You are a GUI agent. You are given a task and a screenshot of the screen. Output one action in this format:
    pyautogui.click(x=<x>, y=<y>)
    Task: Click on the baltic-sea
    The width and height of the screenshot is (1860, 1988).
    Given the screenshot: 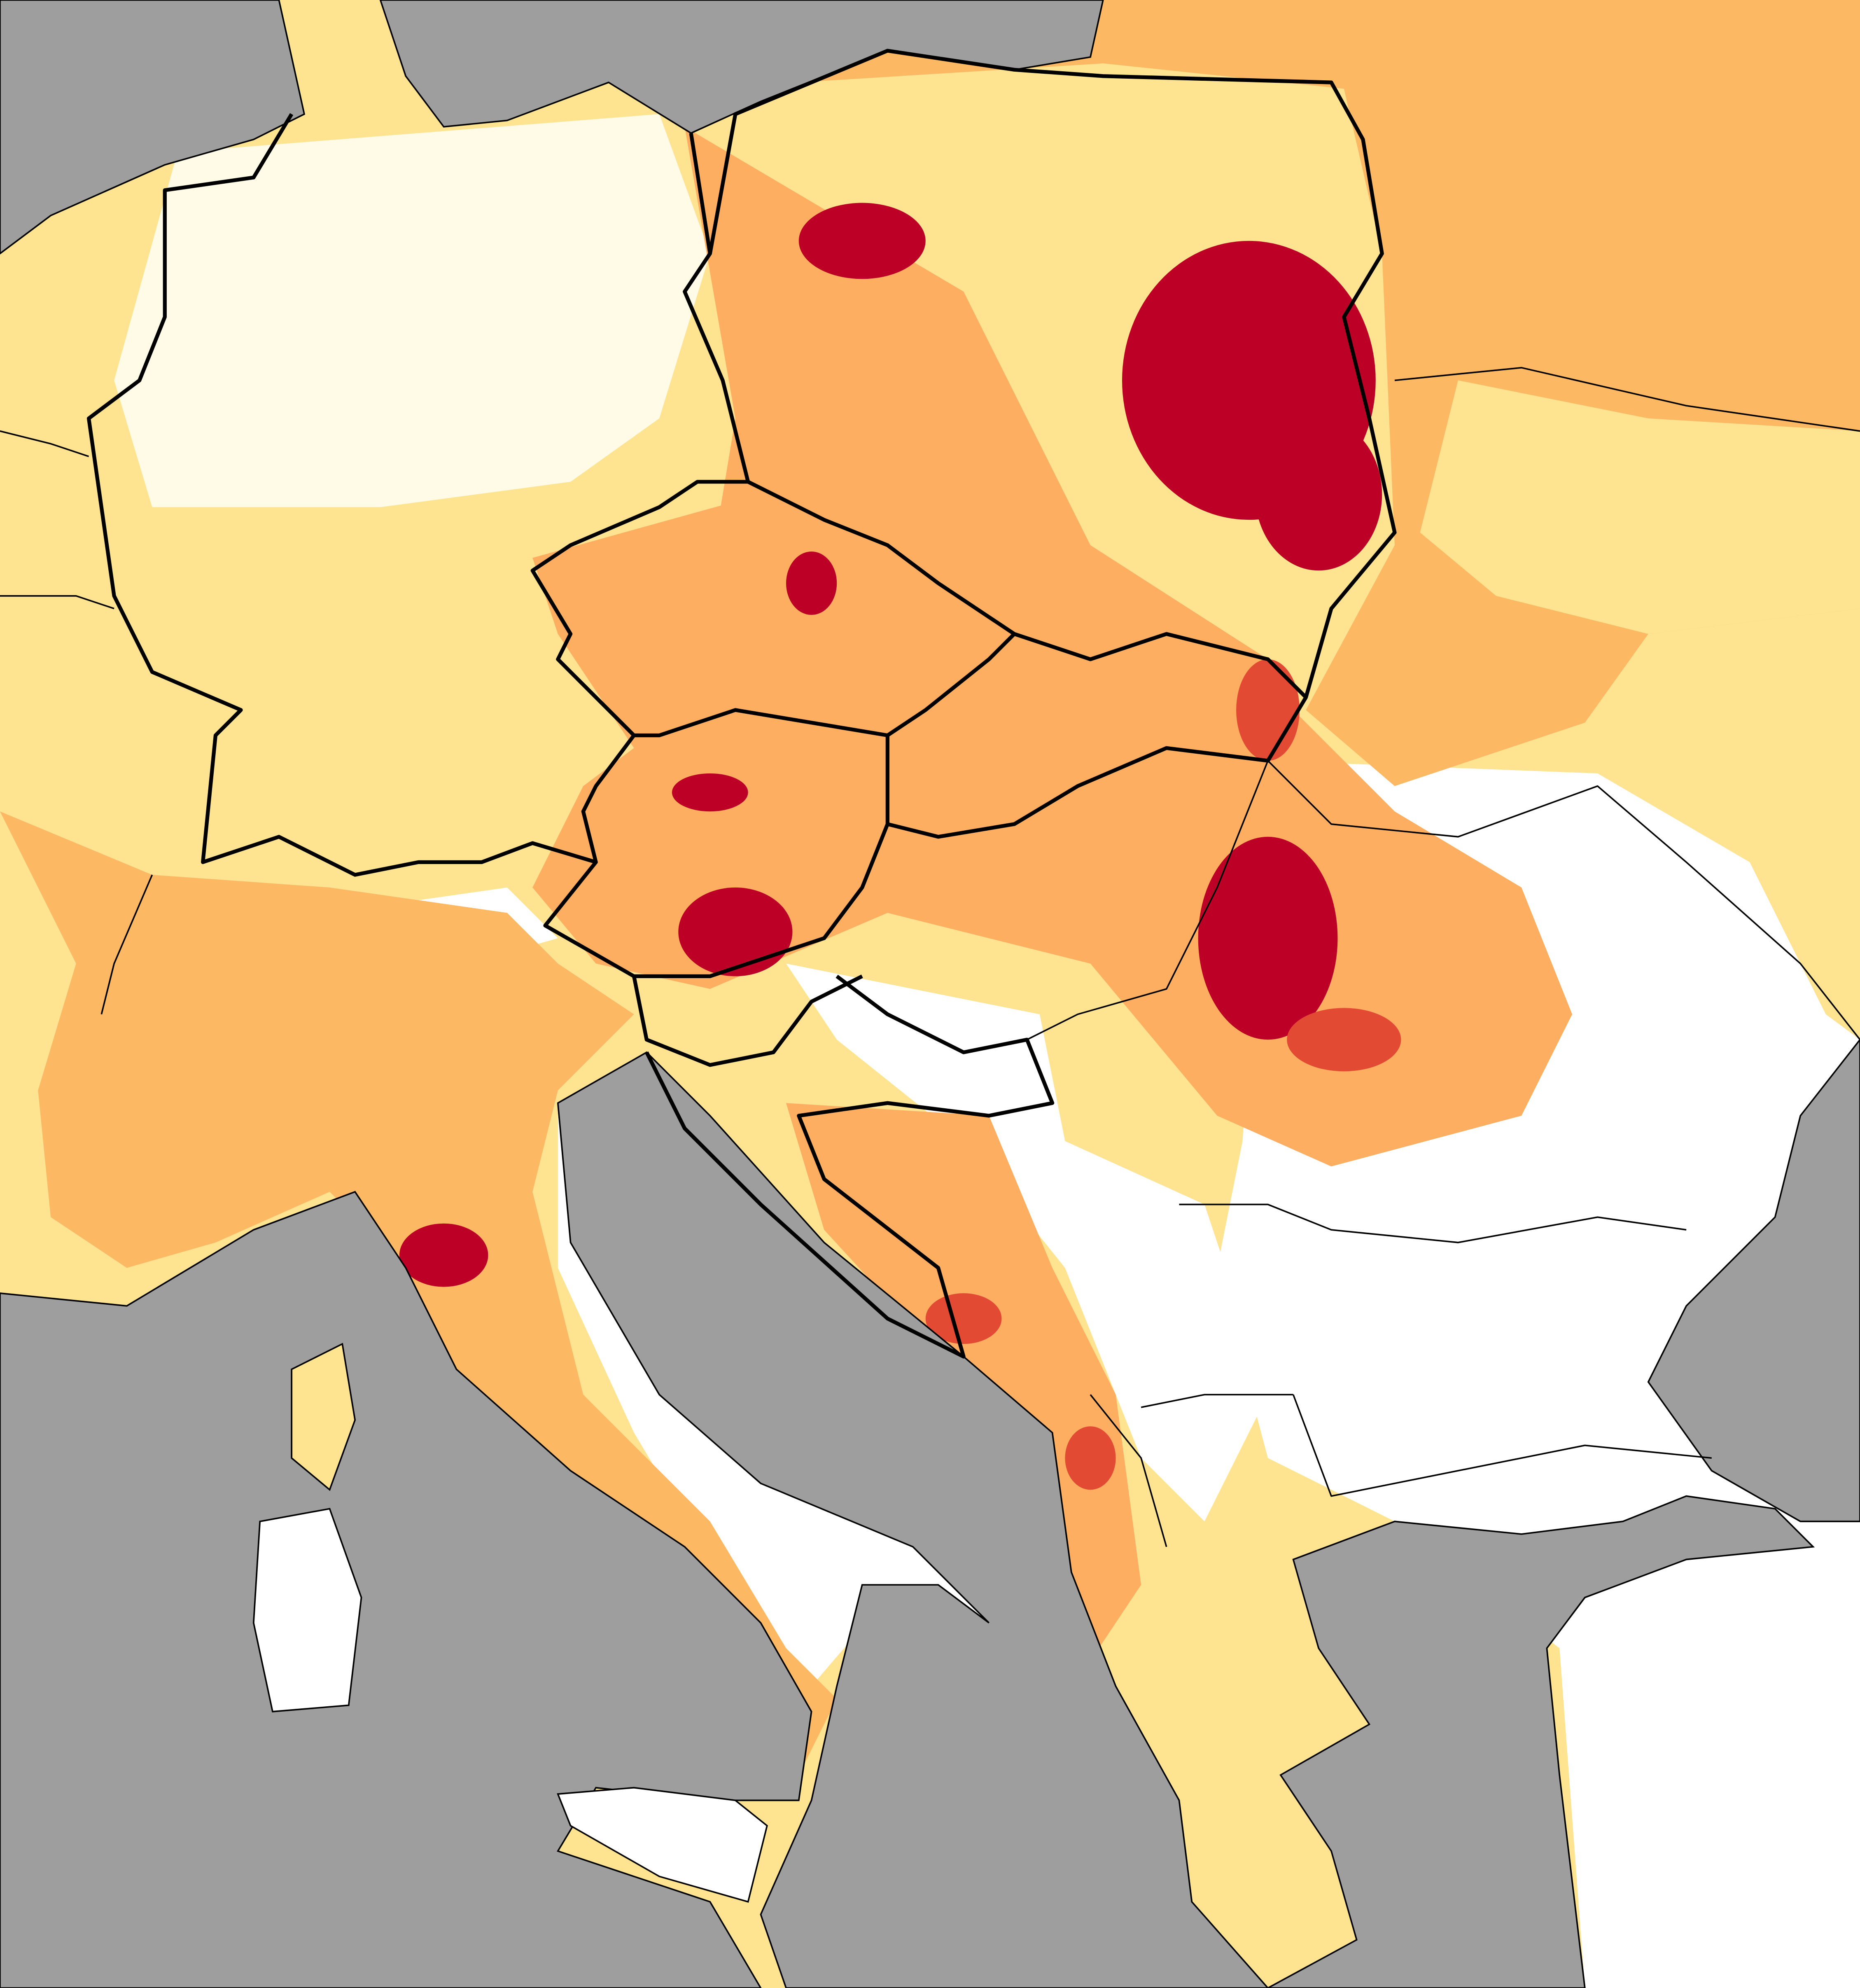 What is the action you would take?
    pyautogui.click(x=742, y=67)
    